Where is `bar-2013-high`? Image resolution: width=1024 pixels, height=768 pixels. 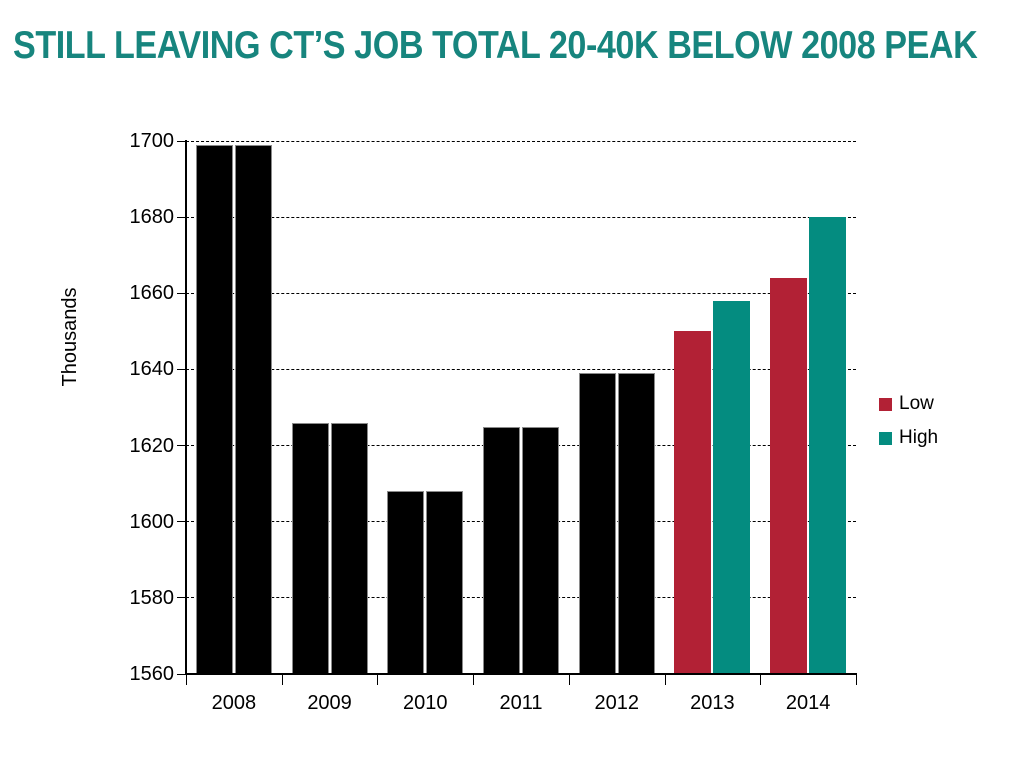 bar-2013-high is located at coordinates (732, 487).